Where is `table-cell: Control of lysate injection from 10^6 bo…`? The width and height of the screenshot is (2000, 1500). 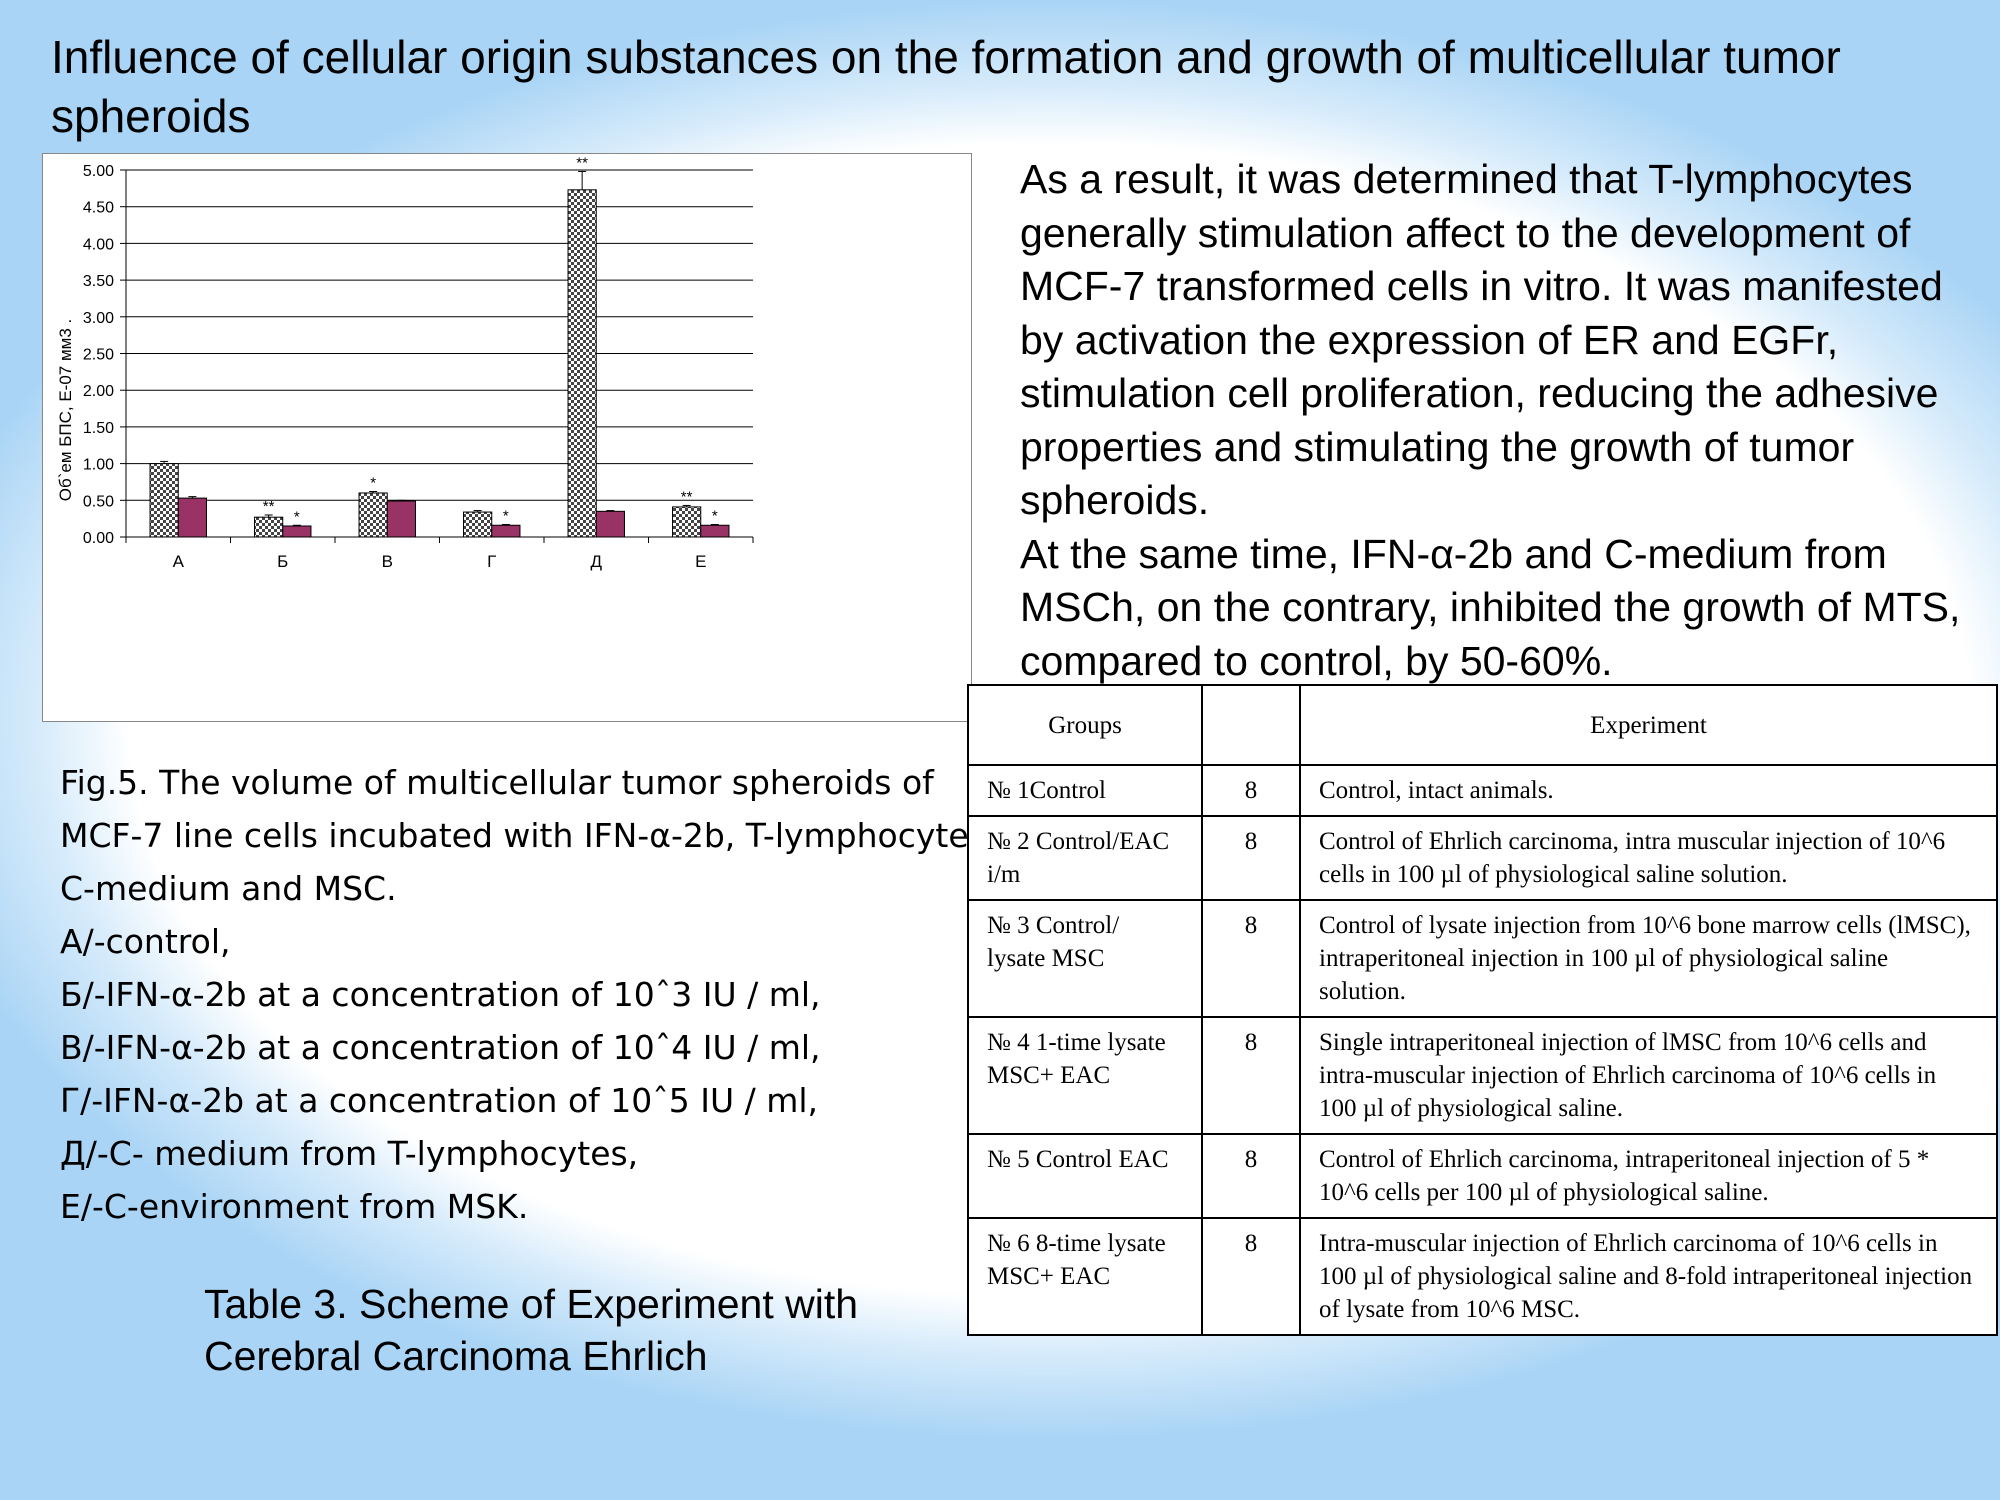
table-cell: Control of lysate injection from 10^6 bo… is located at coordinates (1648, 958).